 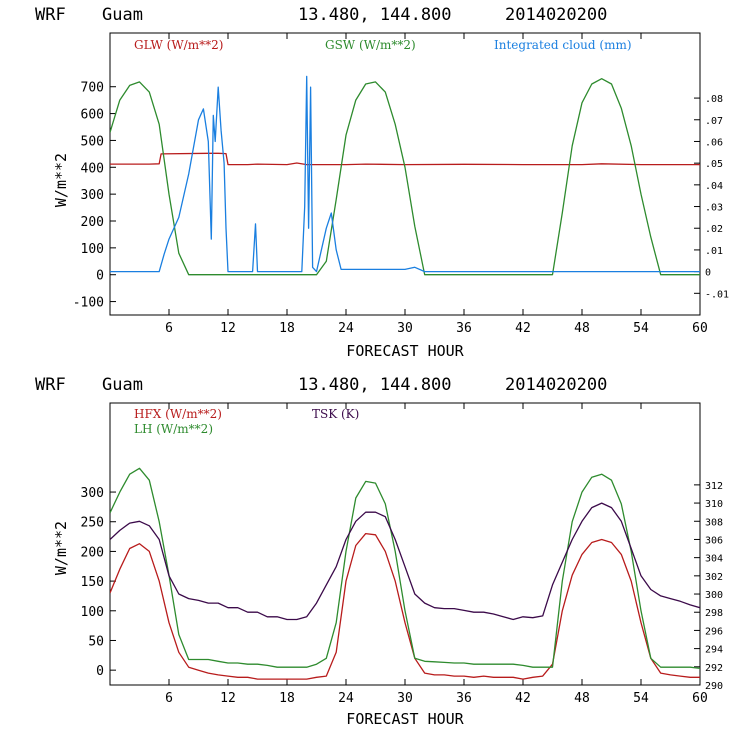 I want to click on bot-x-tick-label-1: 12, so click(x=228, y=698).